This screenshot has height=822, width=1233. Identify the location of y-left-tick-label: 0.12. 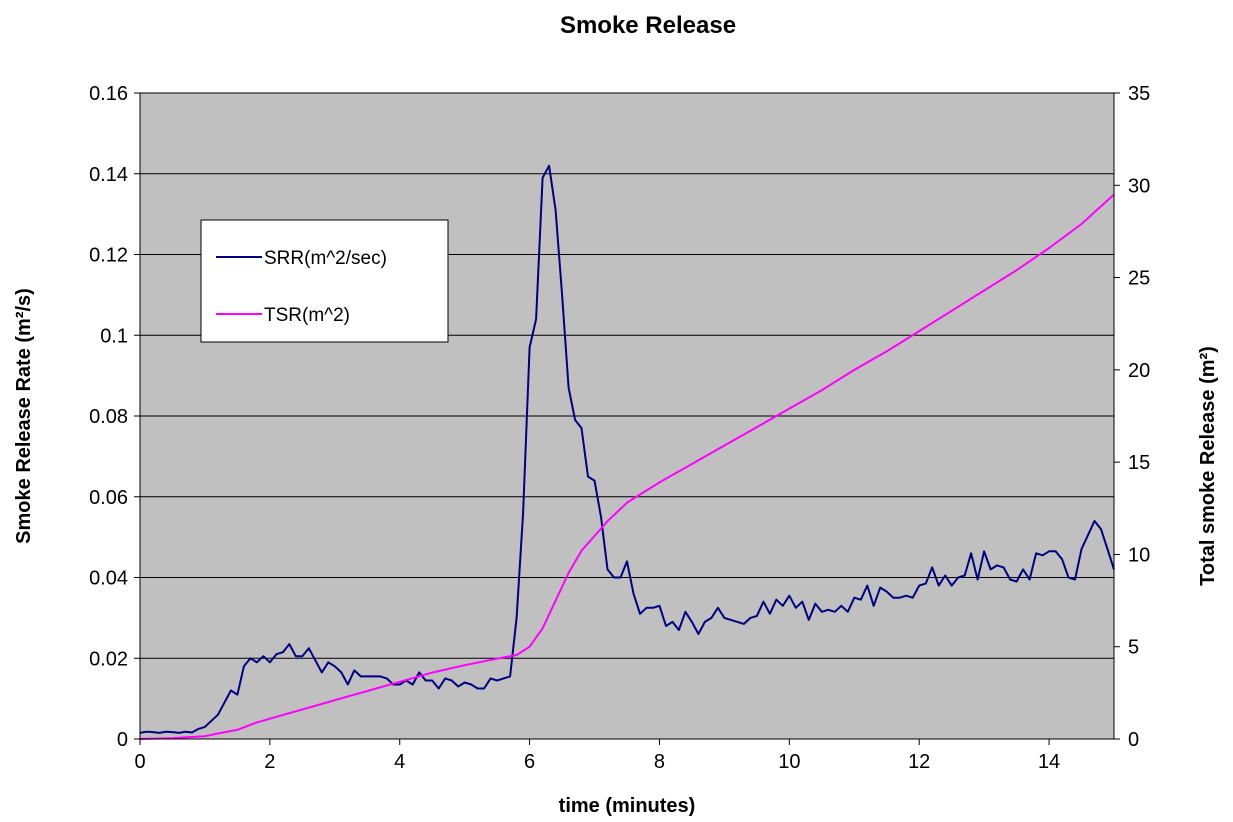
(108, 256).